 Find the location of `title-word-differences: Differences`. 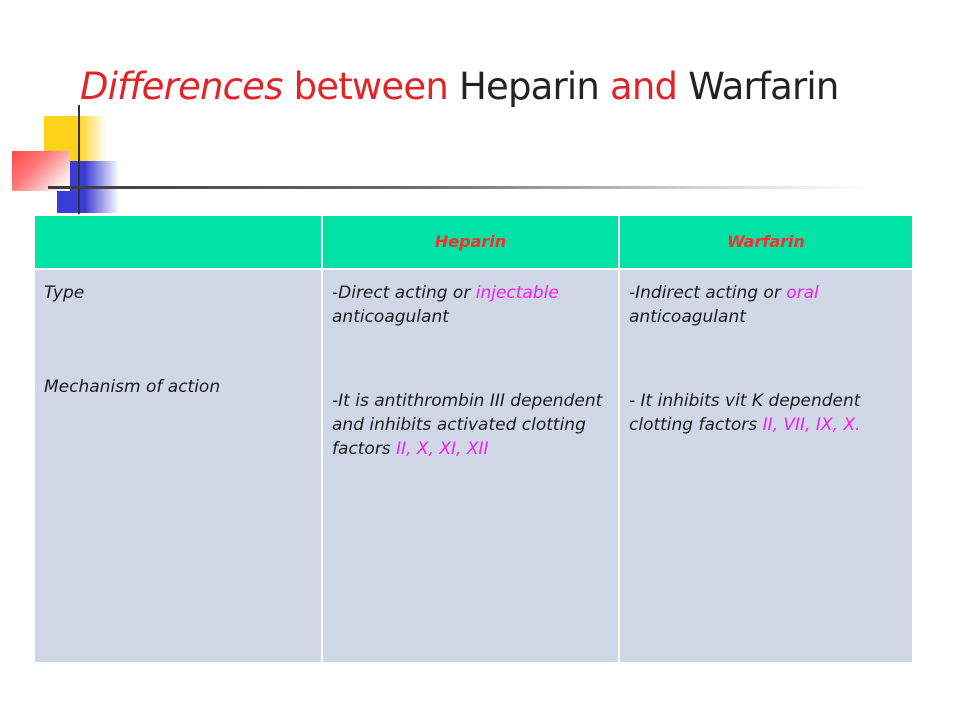

title-word-differences: Differences is located at coordinates (181, 86).